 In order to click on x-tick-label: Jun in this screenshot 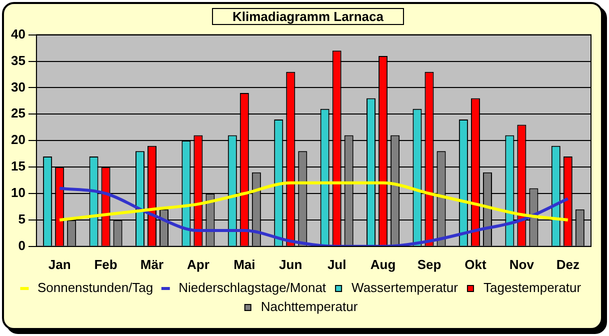, I will do `click(290, 264)`.